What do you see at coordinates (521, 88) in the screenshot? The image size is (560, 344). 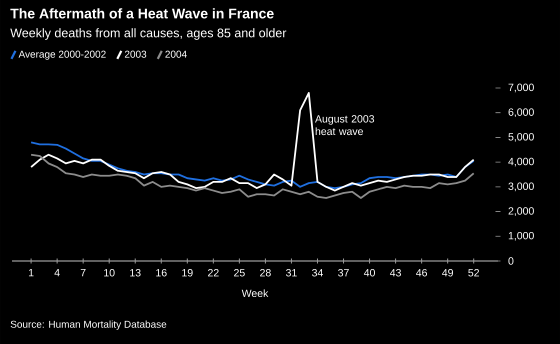 I see `y-tick-label: 7,000` at bounding box center [521, 88].